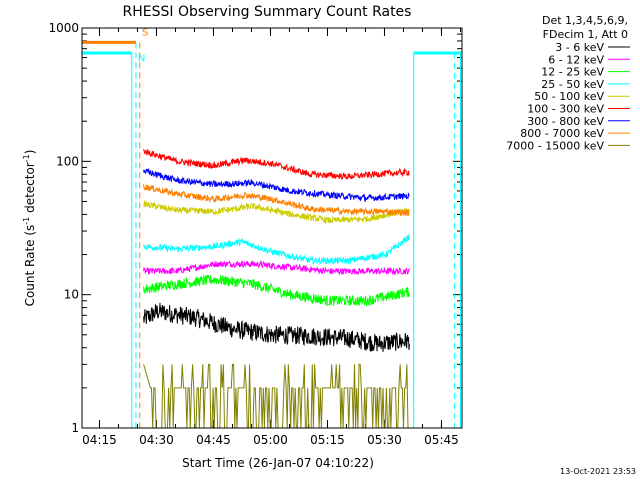  Describe the element at coordinates (278, 463) in the screenshot. I see `x-axis-label: Start Time (26-Jan-07 04:10:22)` at that location.